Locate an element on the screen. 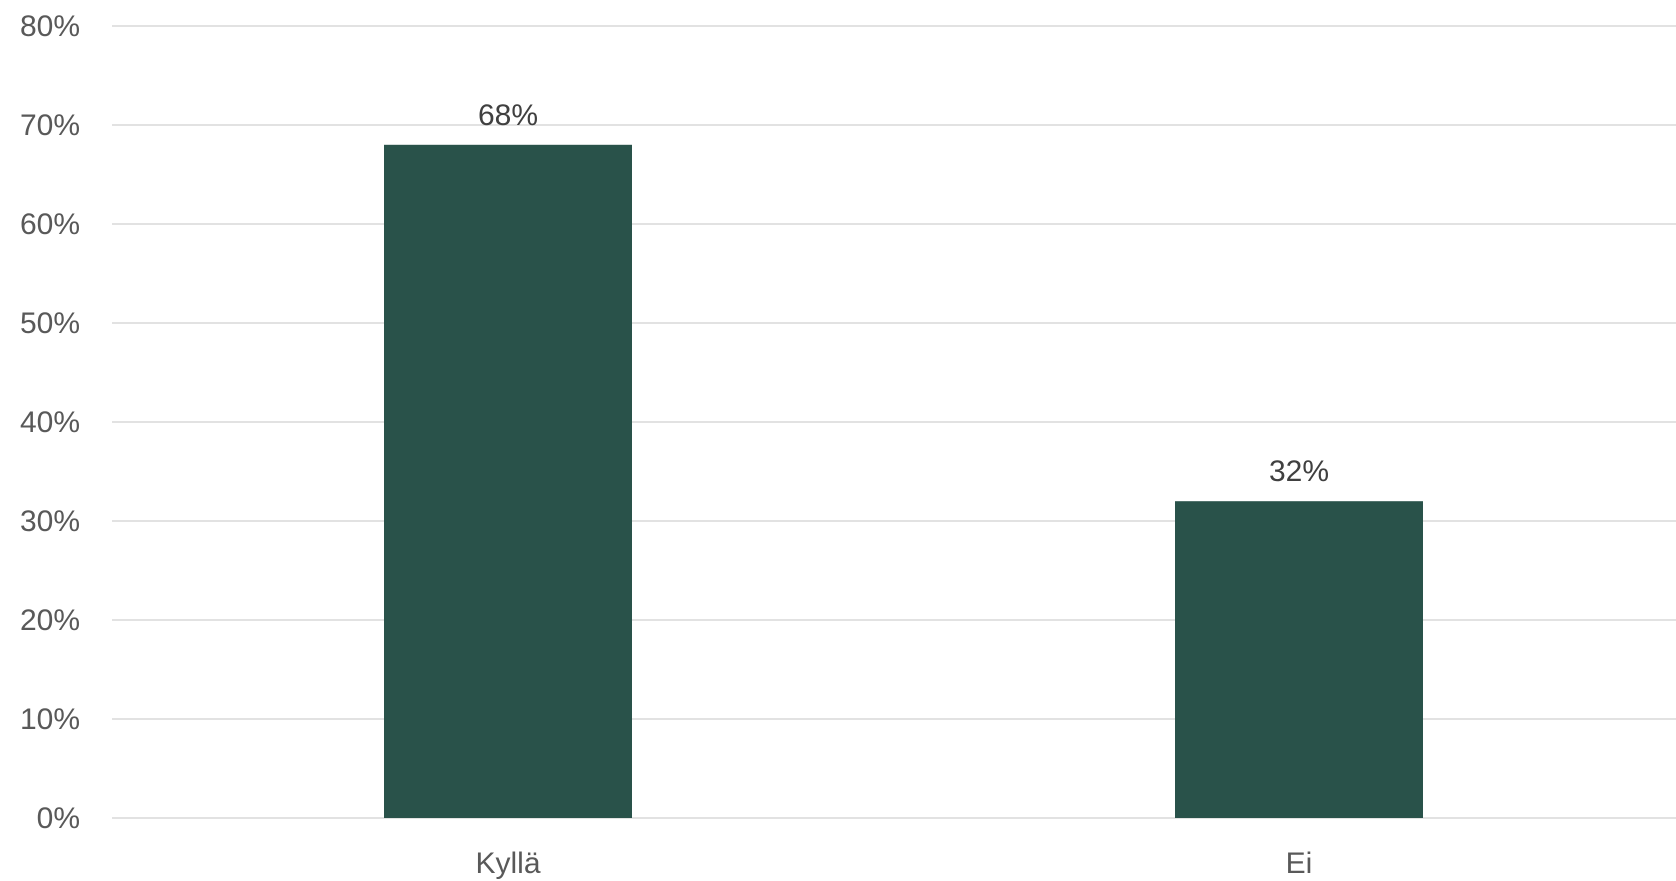 The height and width of the screenshot is (881, 1676). y-tick-label: 10% is located at coordinates (50, 719).